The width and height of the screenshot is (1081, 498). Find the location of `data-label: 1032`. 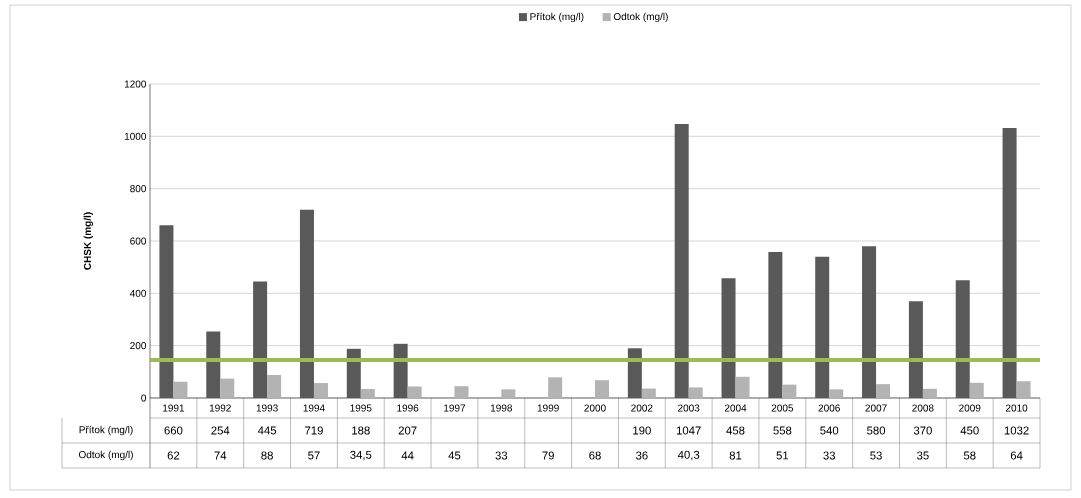

data-label: 1032 is located at coordinates (1016, 430).